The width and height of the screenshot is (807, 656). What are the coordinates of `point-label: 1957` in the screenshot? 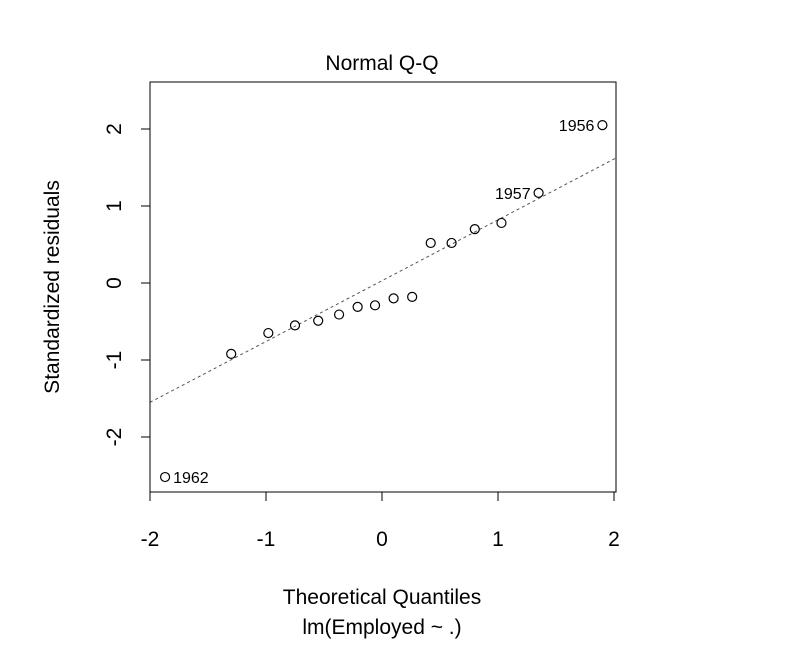 It's located at (513, 194).